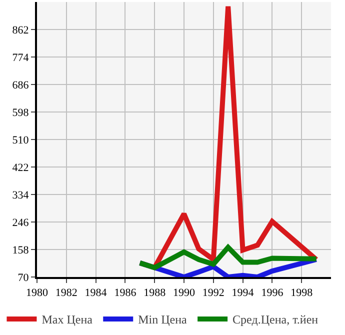  I want to click on x-tick-label: 1988, so click(155, 293).